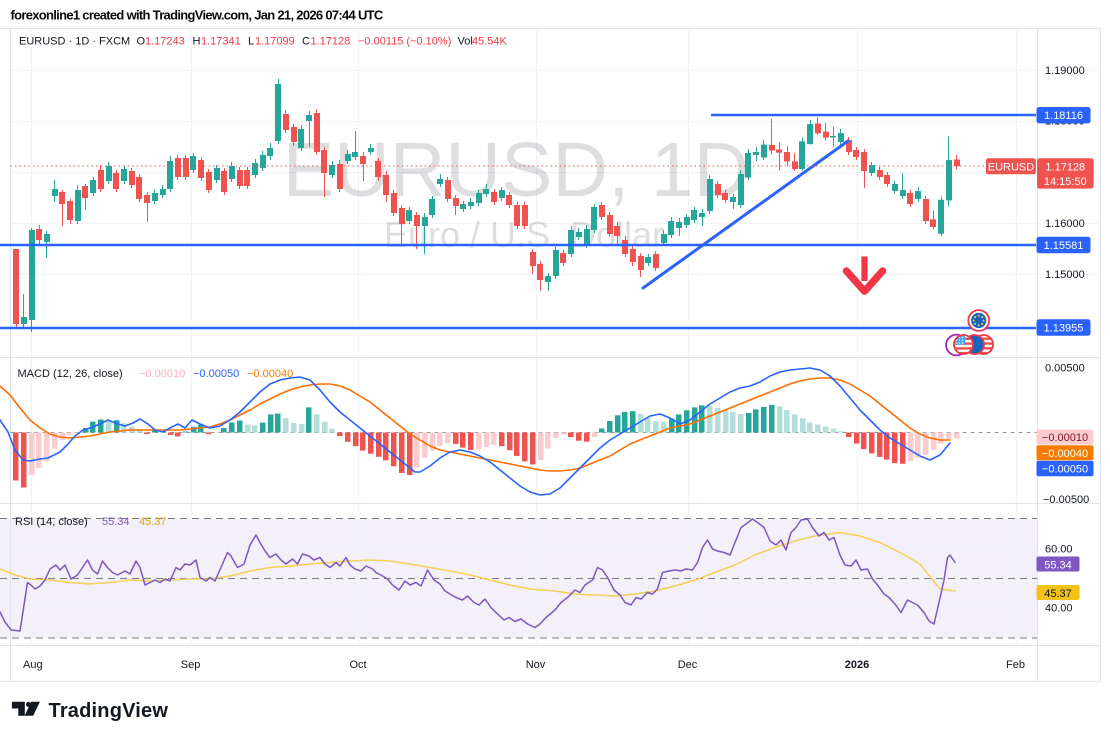  I want to click on svg-text: Dec, so click(688, 665).